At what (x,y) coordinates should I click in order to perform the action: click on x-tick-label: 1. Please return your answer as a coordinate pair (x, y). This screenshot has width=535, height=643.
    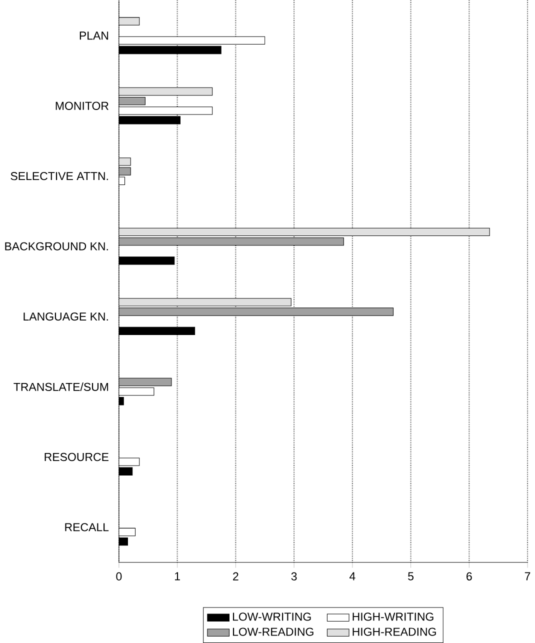
    Looking at the image, I should click on (177, 576).